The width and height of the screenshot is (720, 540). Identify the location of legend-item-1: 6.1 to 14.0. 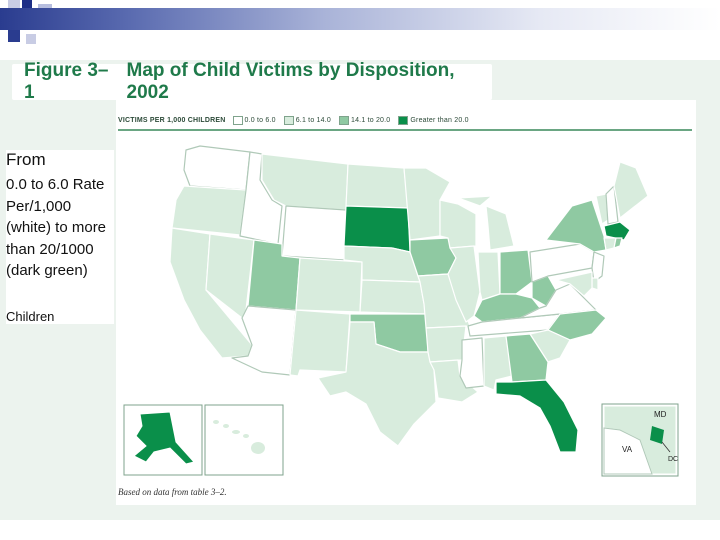
(307, 120).